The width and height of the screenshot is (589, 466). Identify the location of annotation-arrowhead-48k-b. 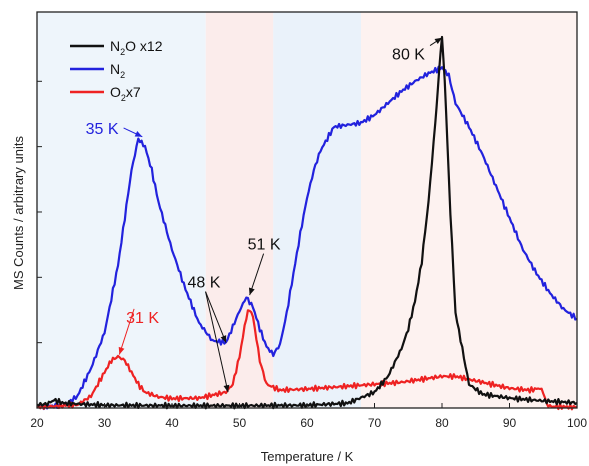
(226, 388).